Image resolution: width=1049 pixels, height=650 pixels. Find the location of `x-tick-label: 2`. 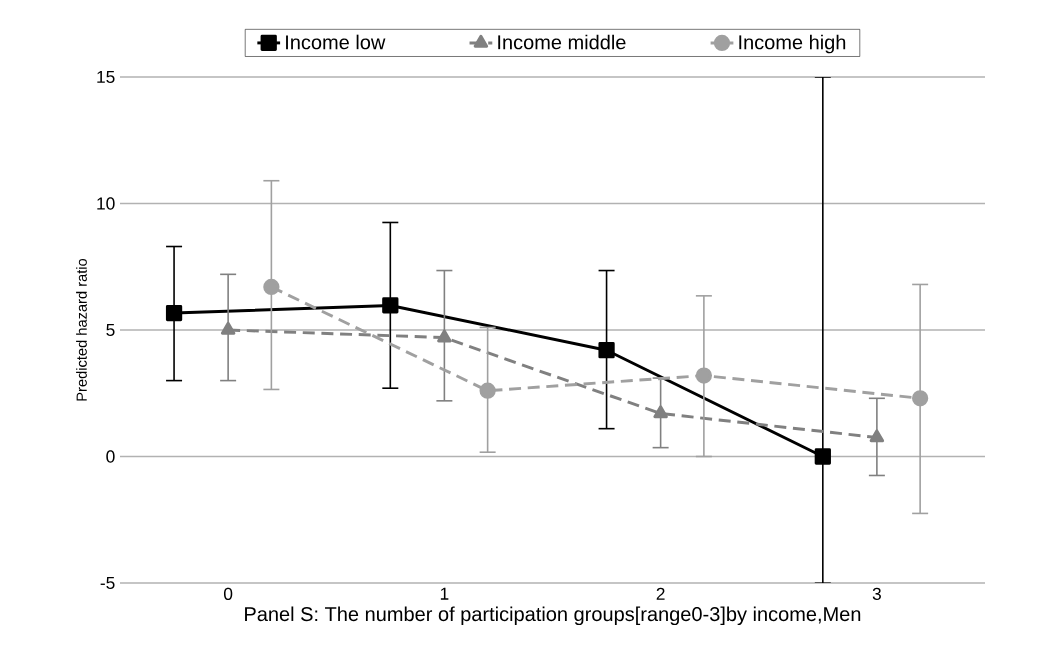

x-tick-label: 2 is located at coordinates (660, 593).